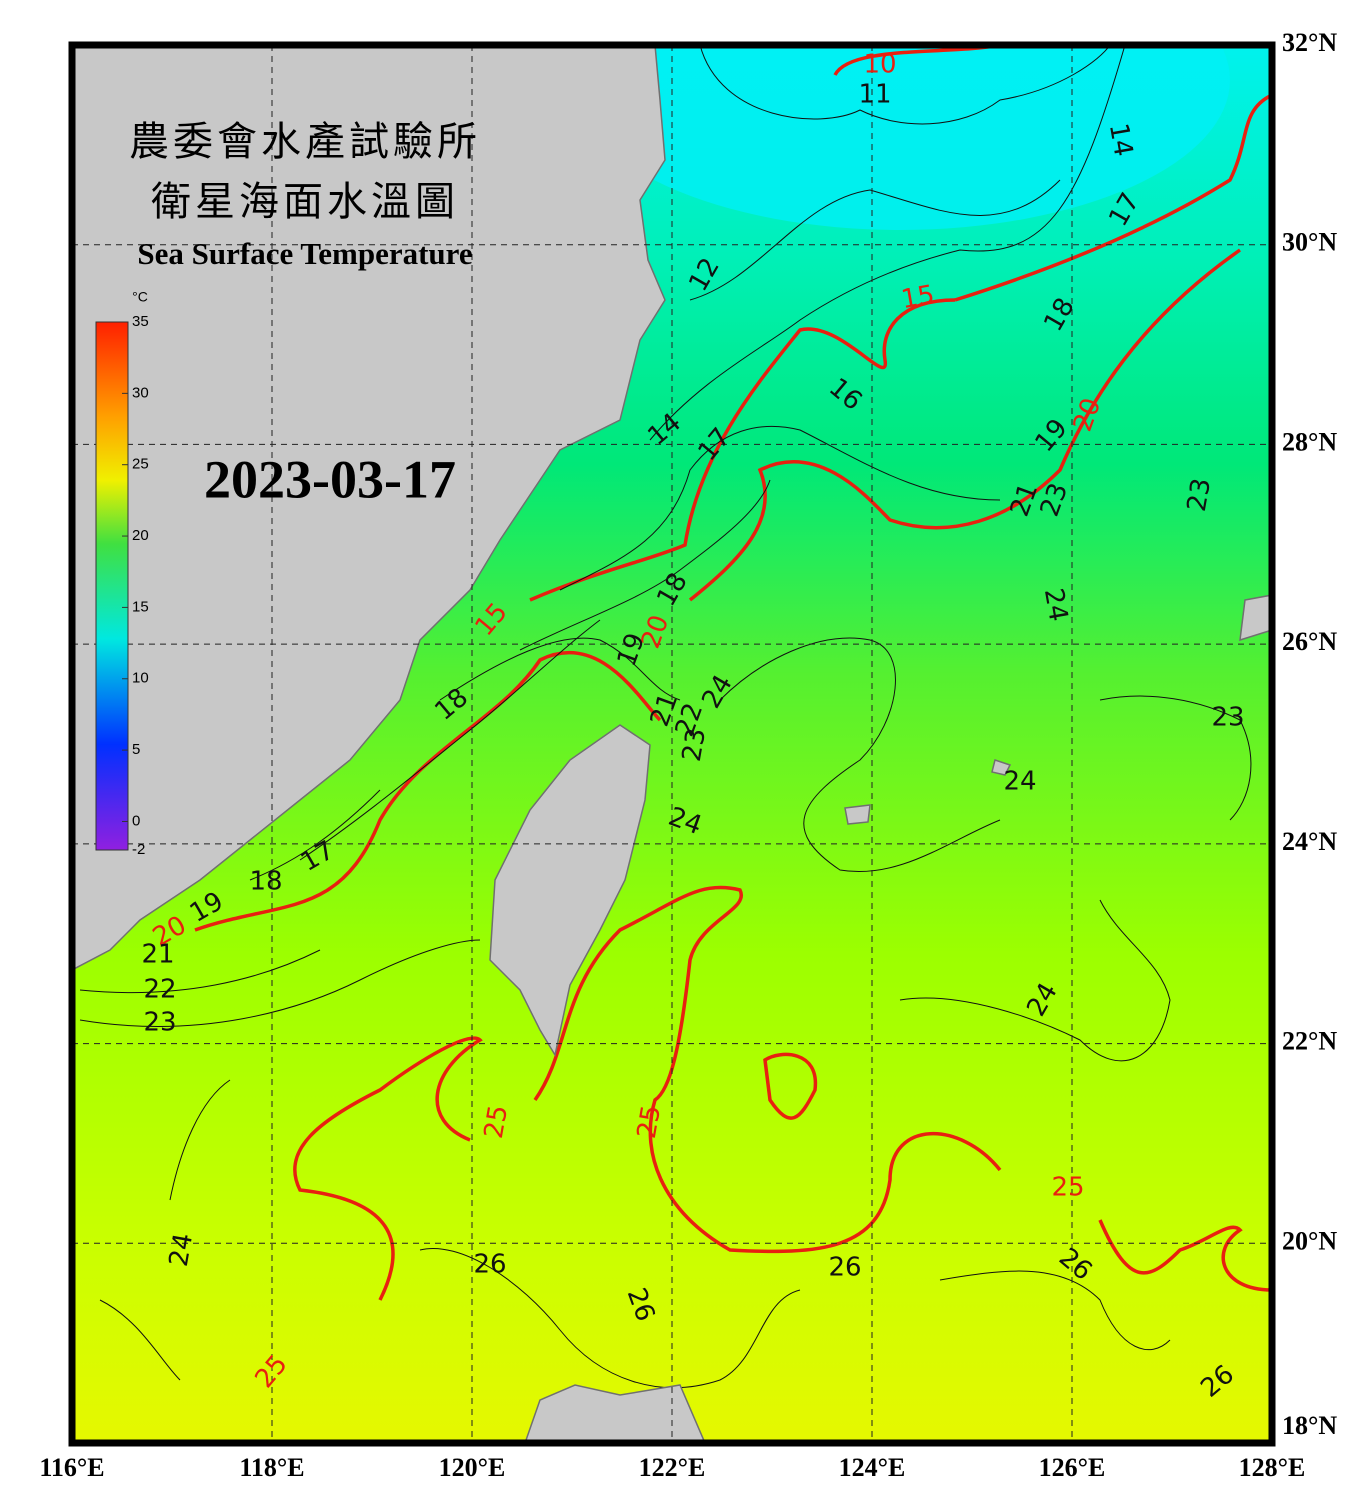  What do you see at coordinates (1309, 242) in the screenshot?
I see `lat-label: 30°N` at bounding box center [1309, 242].